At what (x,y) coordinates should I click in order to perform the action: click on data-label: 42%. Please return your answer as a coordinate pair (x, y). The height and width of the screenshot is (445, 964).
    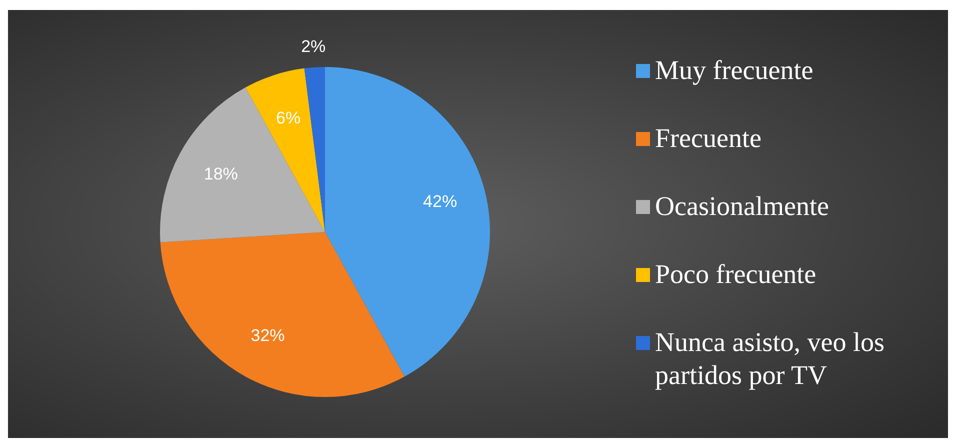
    Looking at the image, I should click on (440, 202).